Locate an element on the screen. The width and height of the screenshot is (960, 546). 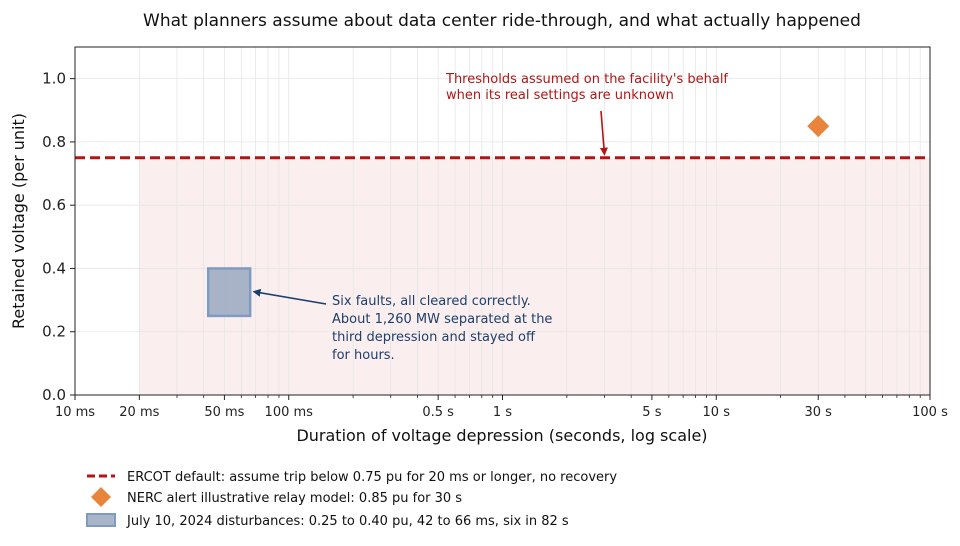
nerc-point is located at coordinates (818, 126).